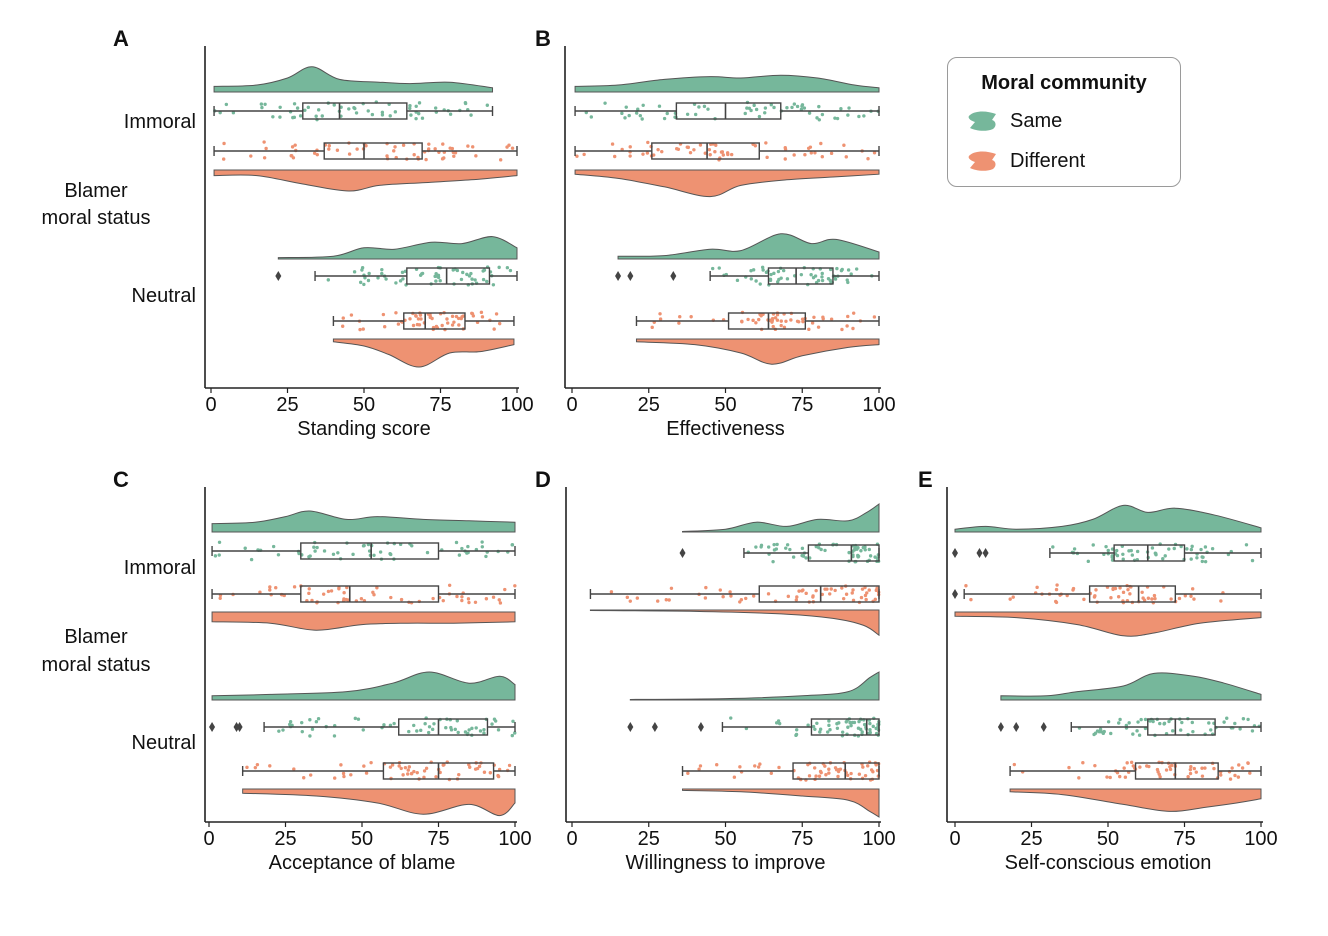 This screenshot has width=1328, height=936. Describe the element at coordinates (725, 839) in the screenshot. I see `x-tick-label: 50` at that location.